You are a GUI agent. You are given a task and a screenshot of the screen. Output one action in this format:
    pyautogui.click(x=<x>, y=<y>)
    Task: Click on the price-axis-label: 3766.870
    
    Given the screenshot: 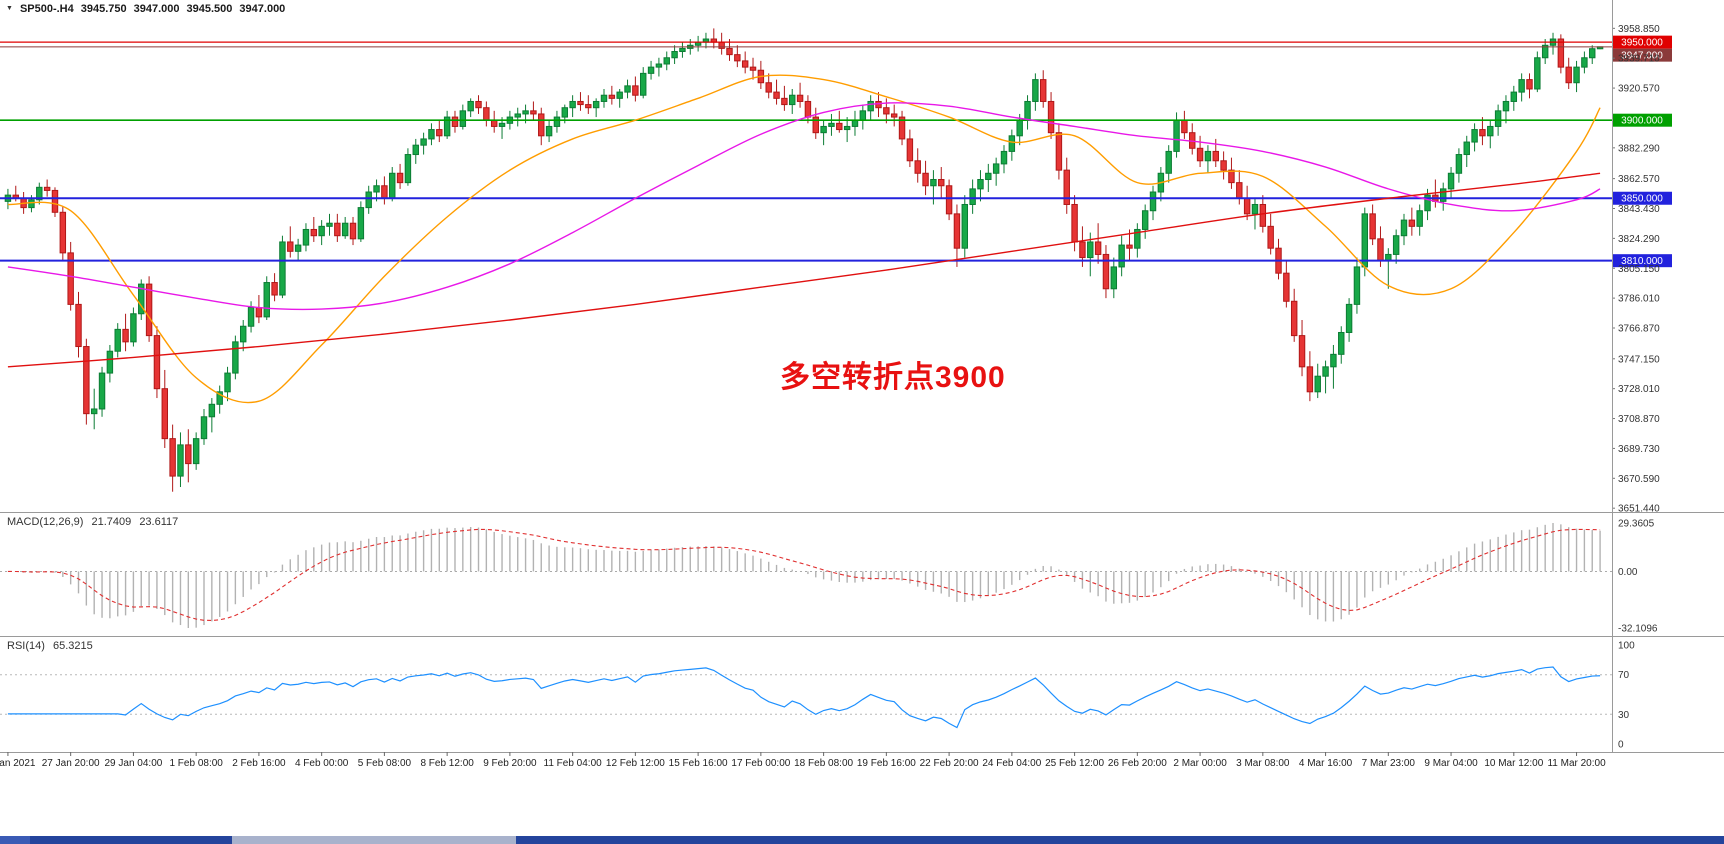 What is the action you would take?
    pyautogui.click(x=1639, y=329)
    